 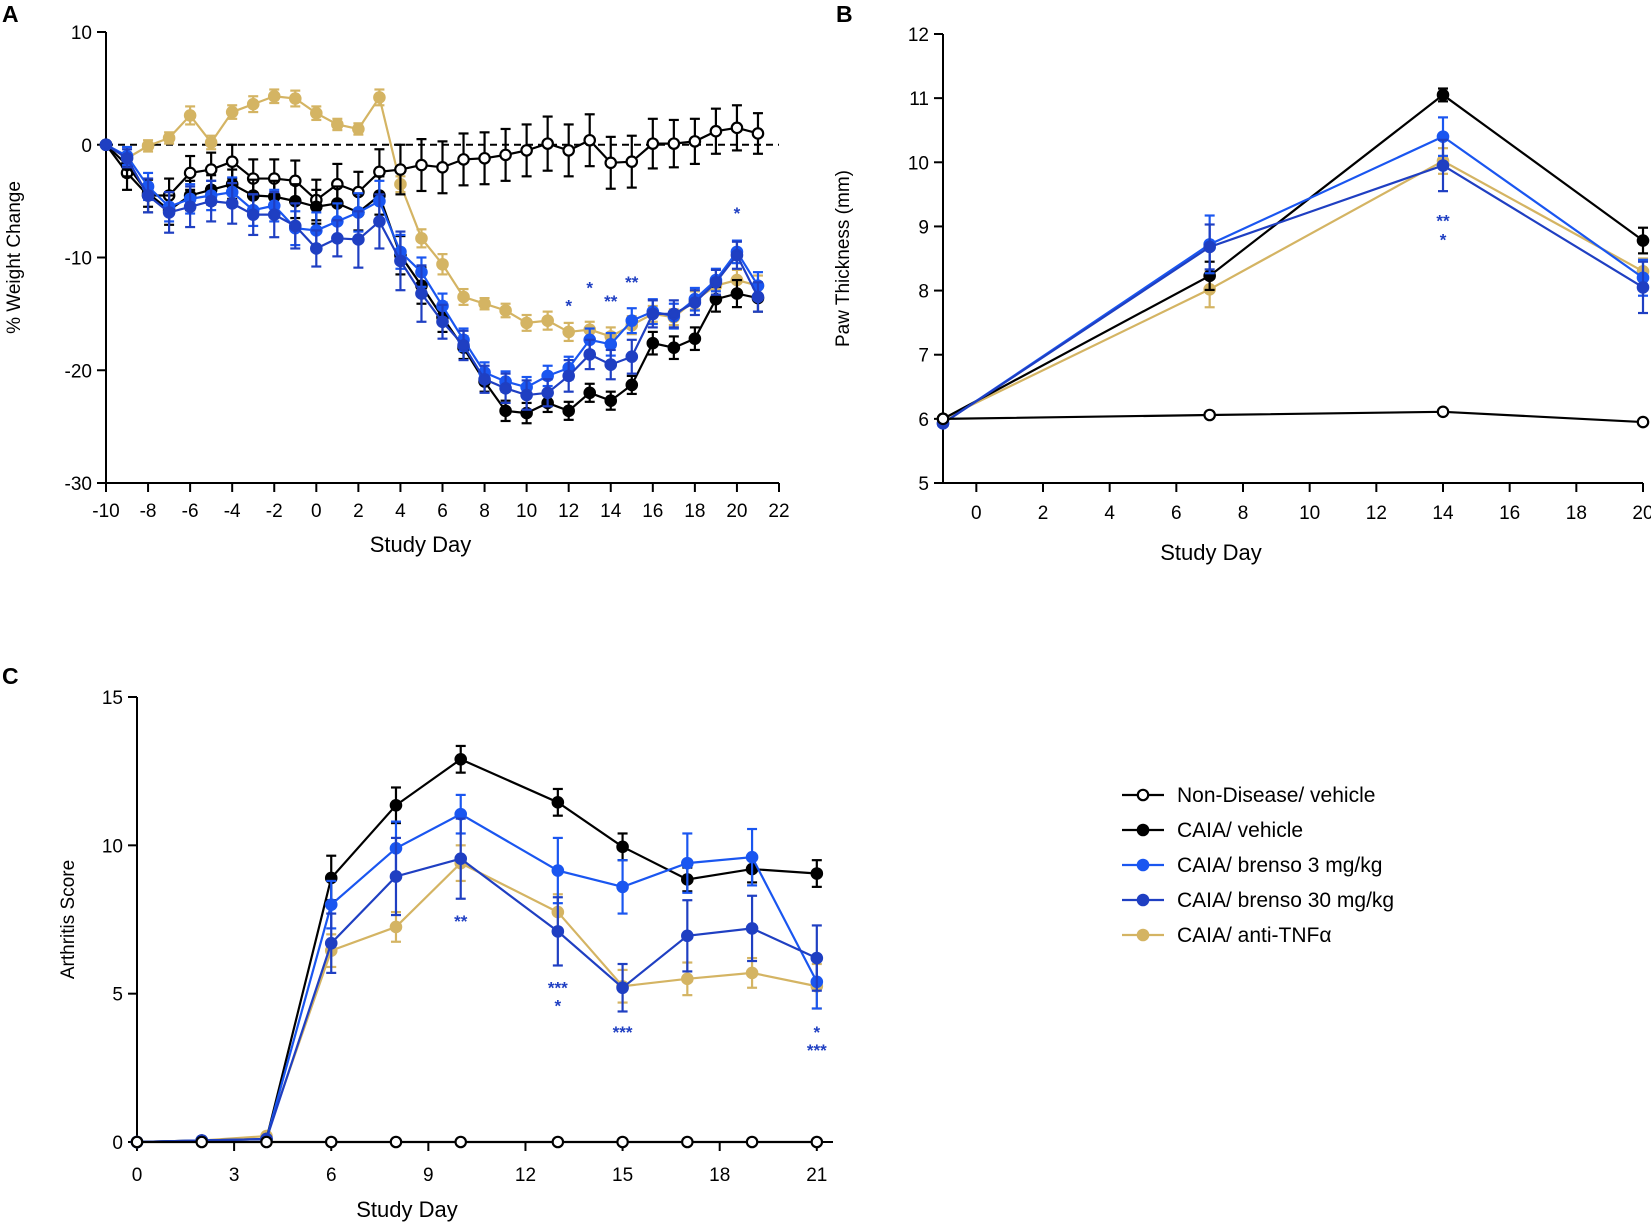 I want to click on x-tick-label: -8, so click(x=148, y=511).